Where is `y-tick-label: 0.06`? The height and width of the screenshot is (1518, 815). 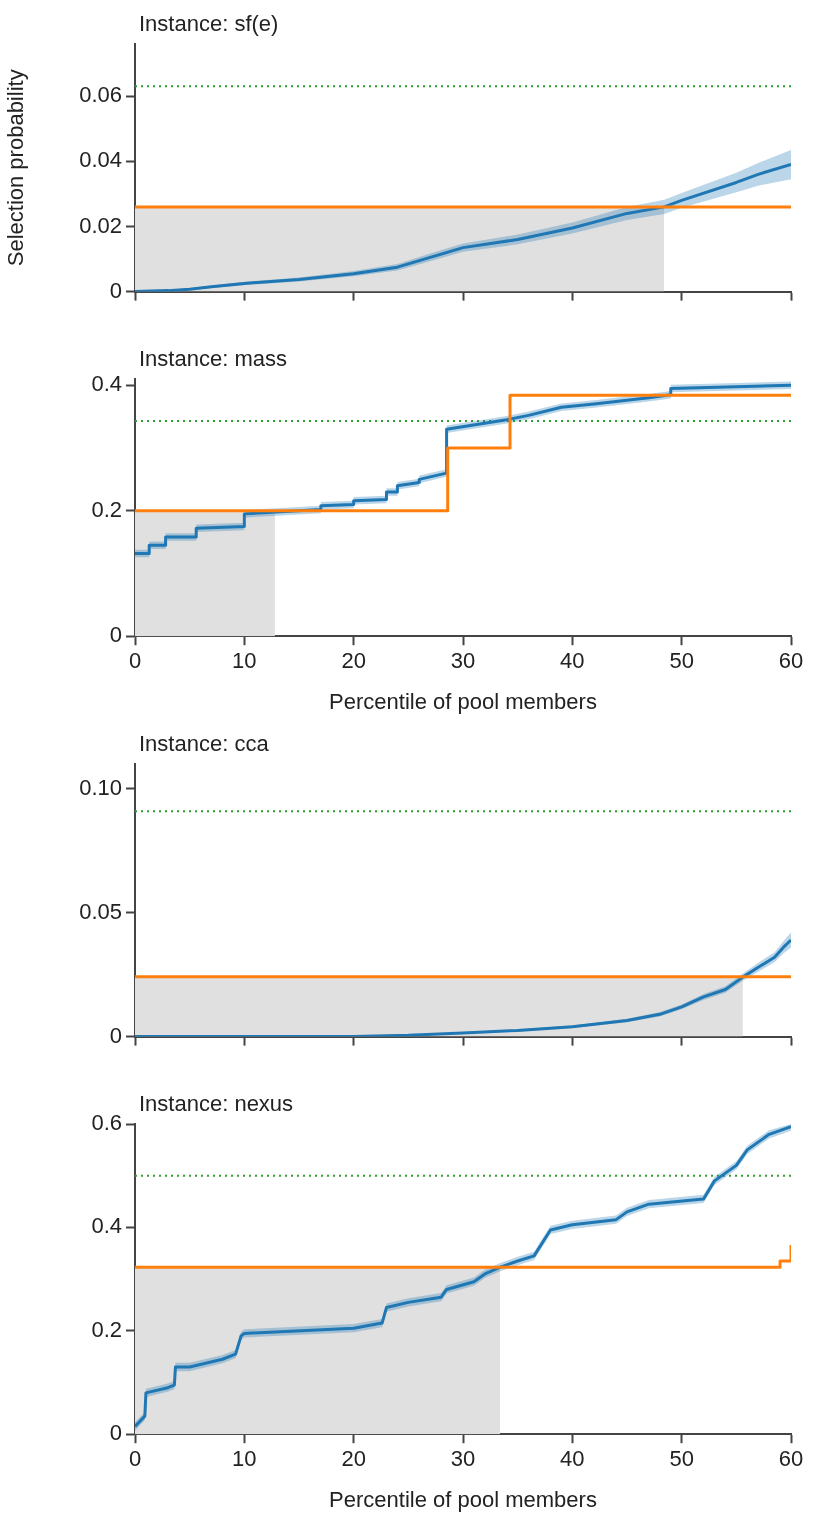
y-tick-label: 0.06 is located at coordinates (100, 95).